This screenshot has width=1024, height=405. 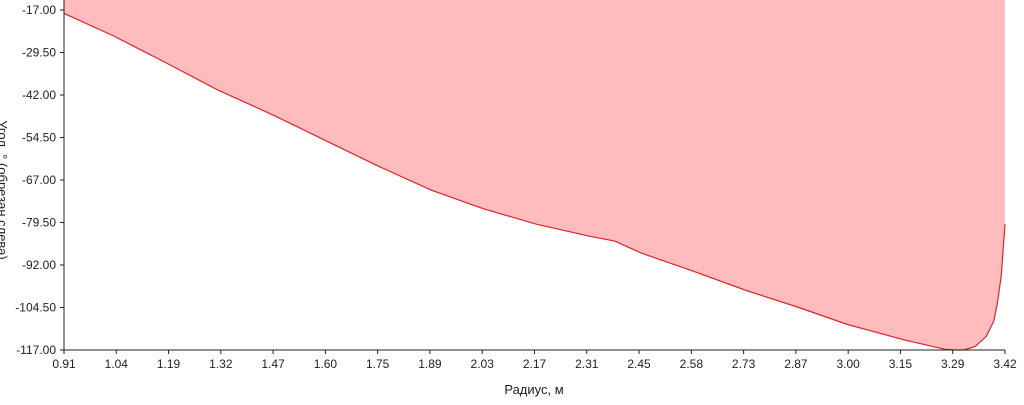 I want to click on x-tick-label: 2.87, so click(x=796, y=364).